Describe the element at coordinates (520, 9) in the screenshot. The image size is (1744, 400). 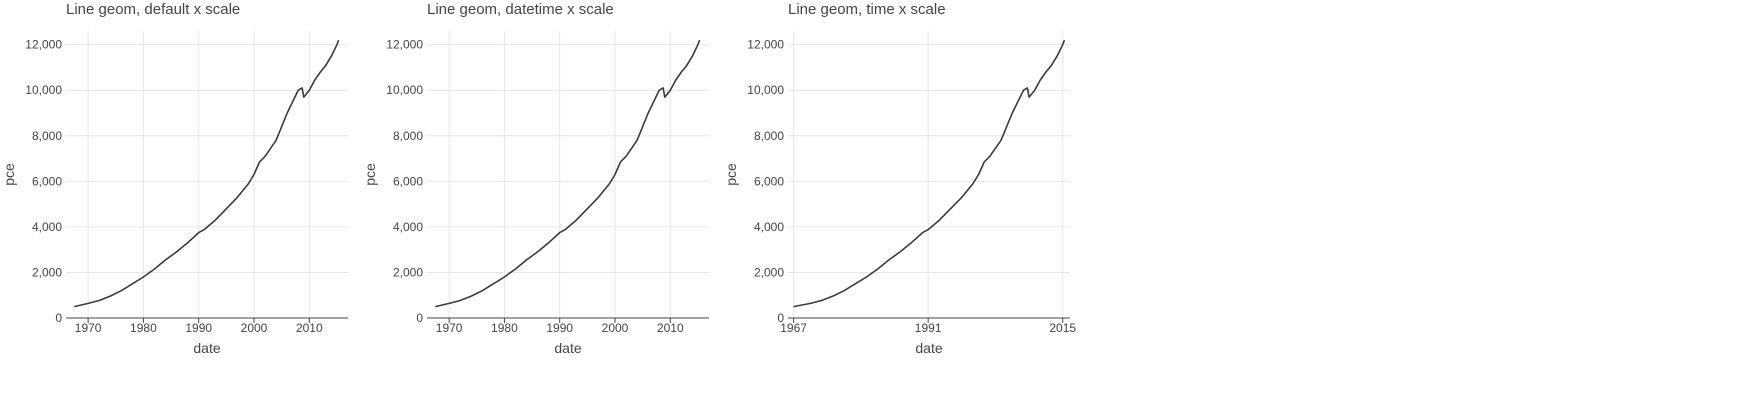
I see `chart-title: Line geom, datetime x scale` at that location.